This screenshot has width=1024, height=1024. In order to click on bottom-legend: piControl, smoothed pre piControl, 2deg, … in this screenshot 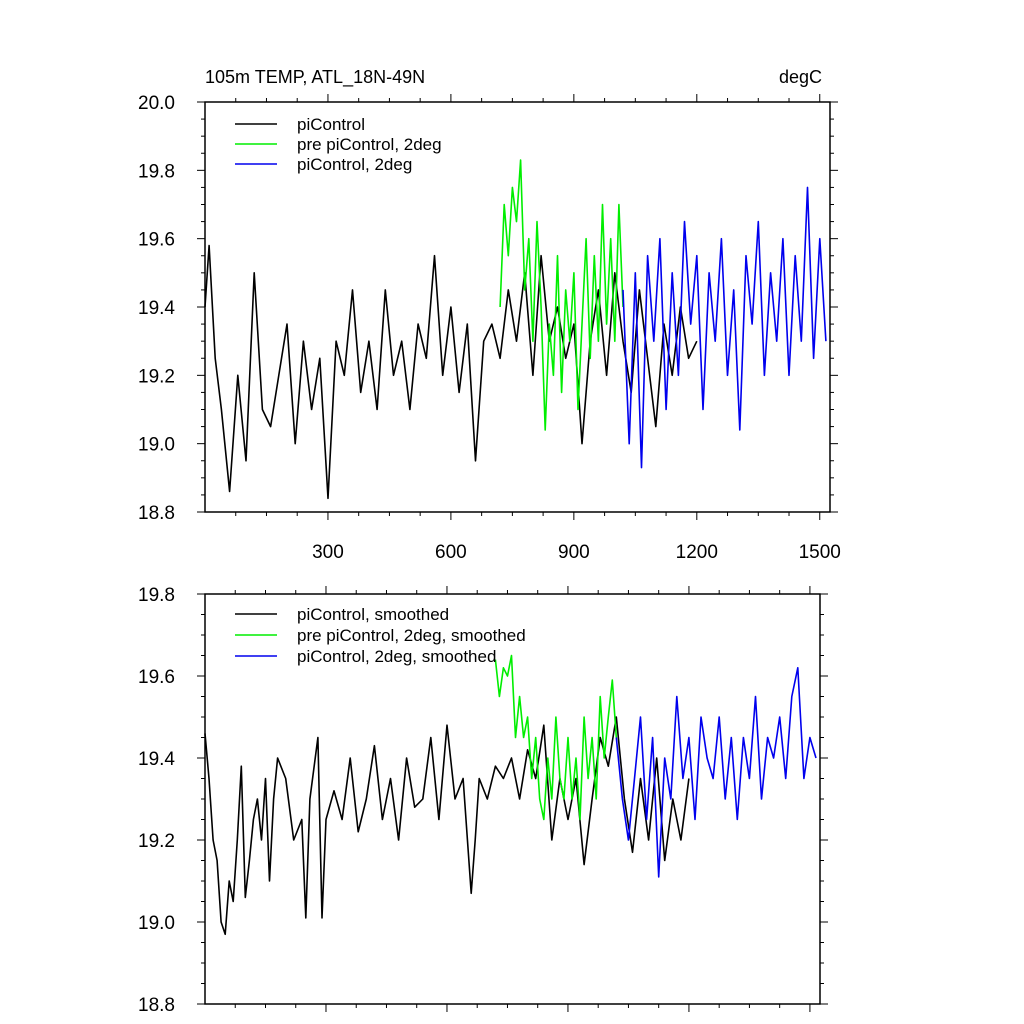, I will do `click(380, 635)`.